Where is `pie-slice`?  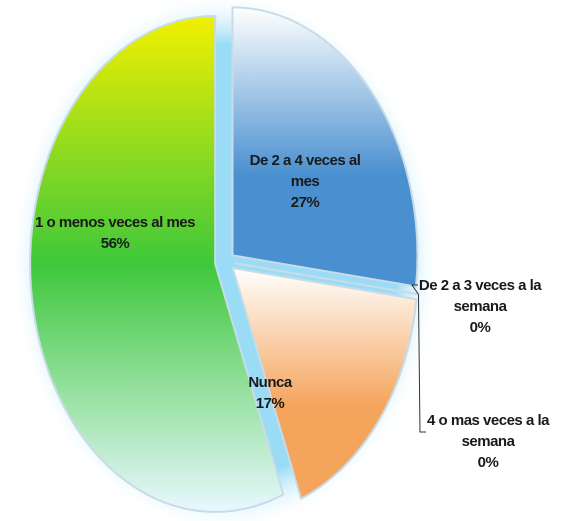 pie-slice is located at coordinates (324, 383).